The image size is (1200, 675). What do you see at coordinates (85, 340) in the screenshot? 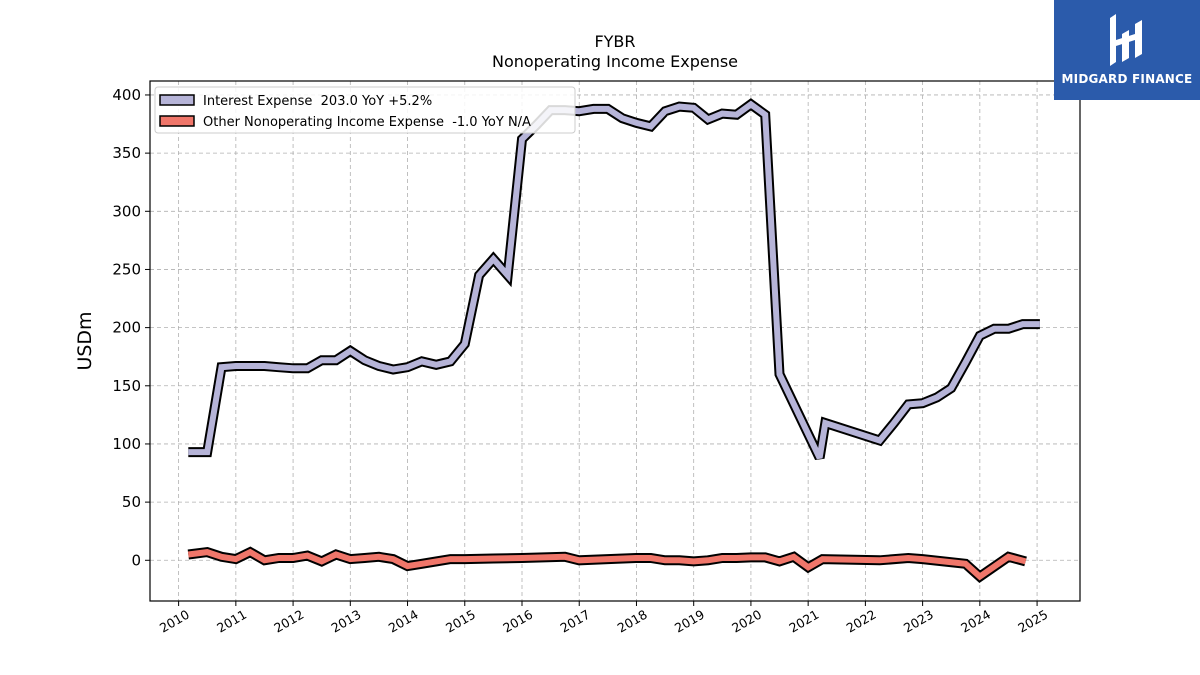
I see `y-axis-label: USDm` at bounding box center [85, 340].